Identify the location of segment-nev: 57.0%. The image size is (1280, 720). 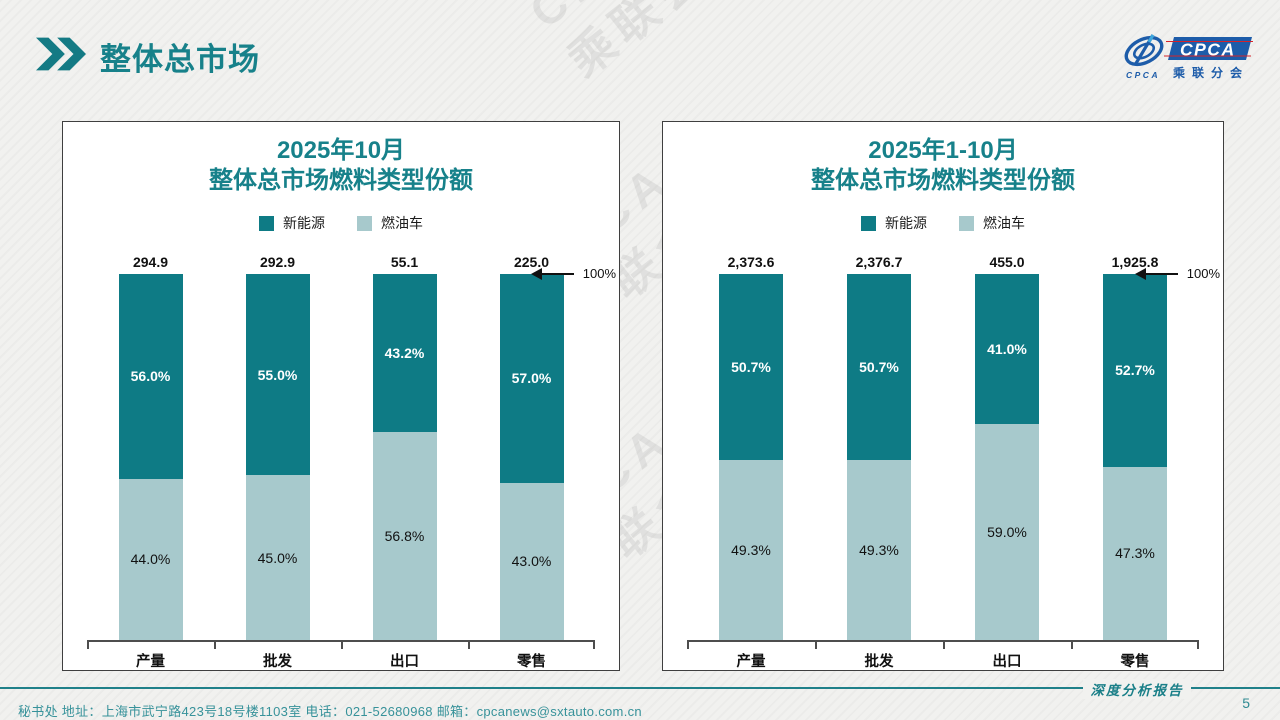
(531, 378).